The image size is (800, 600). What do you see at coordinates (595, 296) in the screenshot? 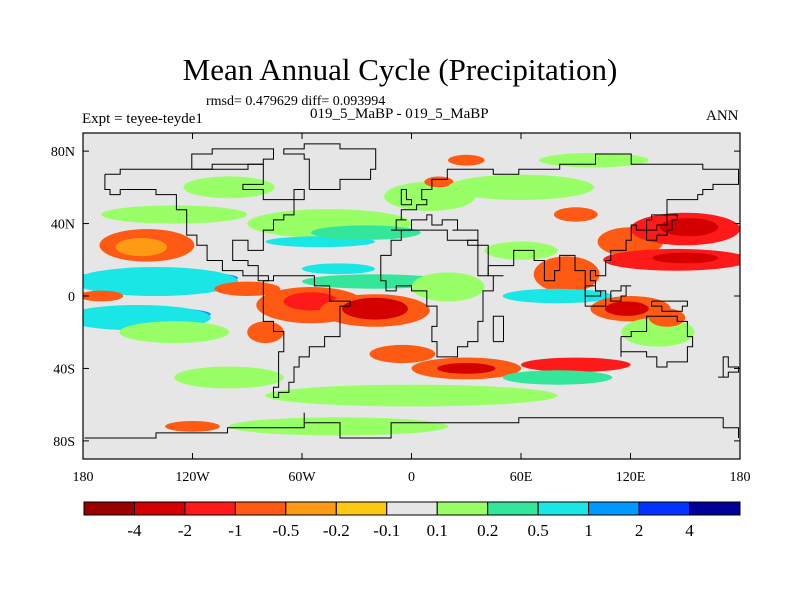
I see `sumatra-coast` at bounding box center [595, 296].